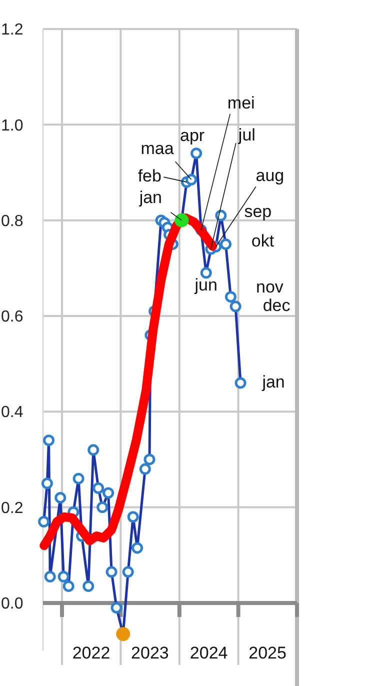 This screenshot has width=369, height=686. I want to click on annotation: dec, so click(276, 305).